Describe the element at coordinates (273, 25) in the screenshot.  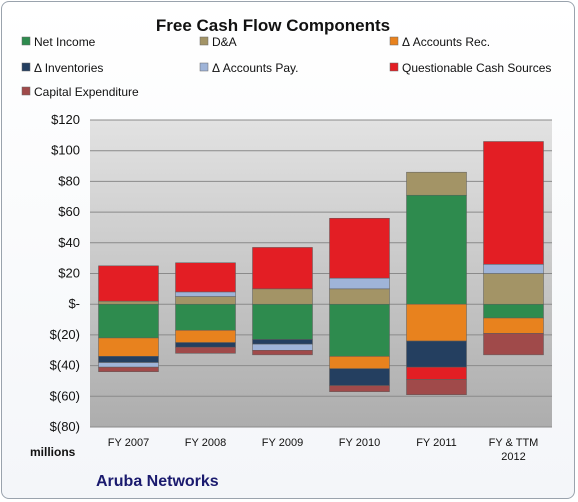
I see `chart-title: Free Cash Flow Components` at that location.